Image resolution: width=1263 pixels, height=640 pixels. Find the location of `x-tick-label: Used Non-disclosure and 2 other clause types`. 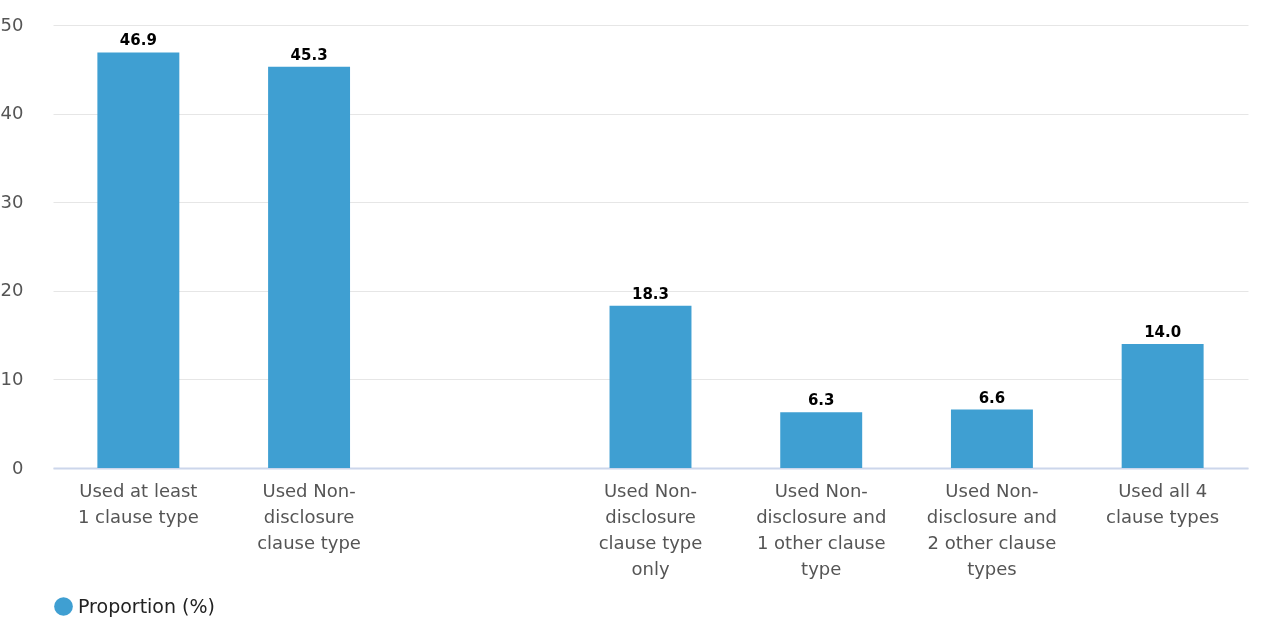

x-tick-label: Used Non-disclosure and 2 other clause types is located at coordinates (992, 529).